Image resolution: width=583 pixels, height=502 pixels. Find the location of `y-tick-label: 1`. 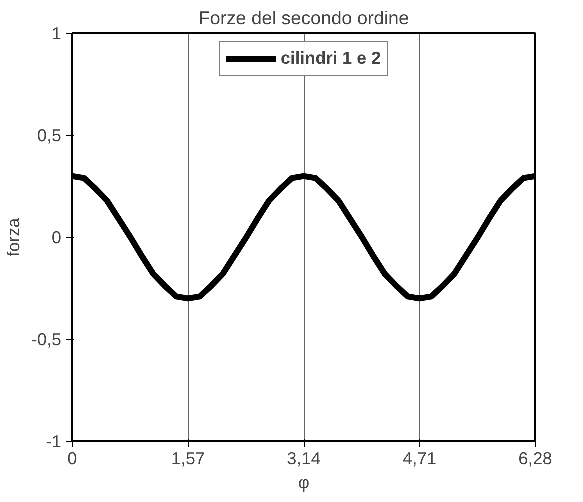

y-tick-label: 1 is located at coordinates (57, 34).